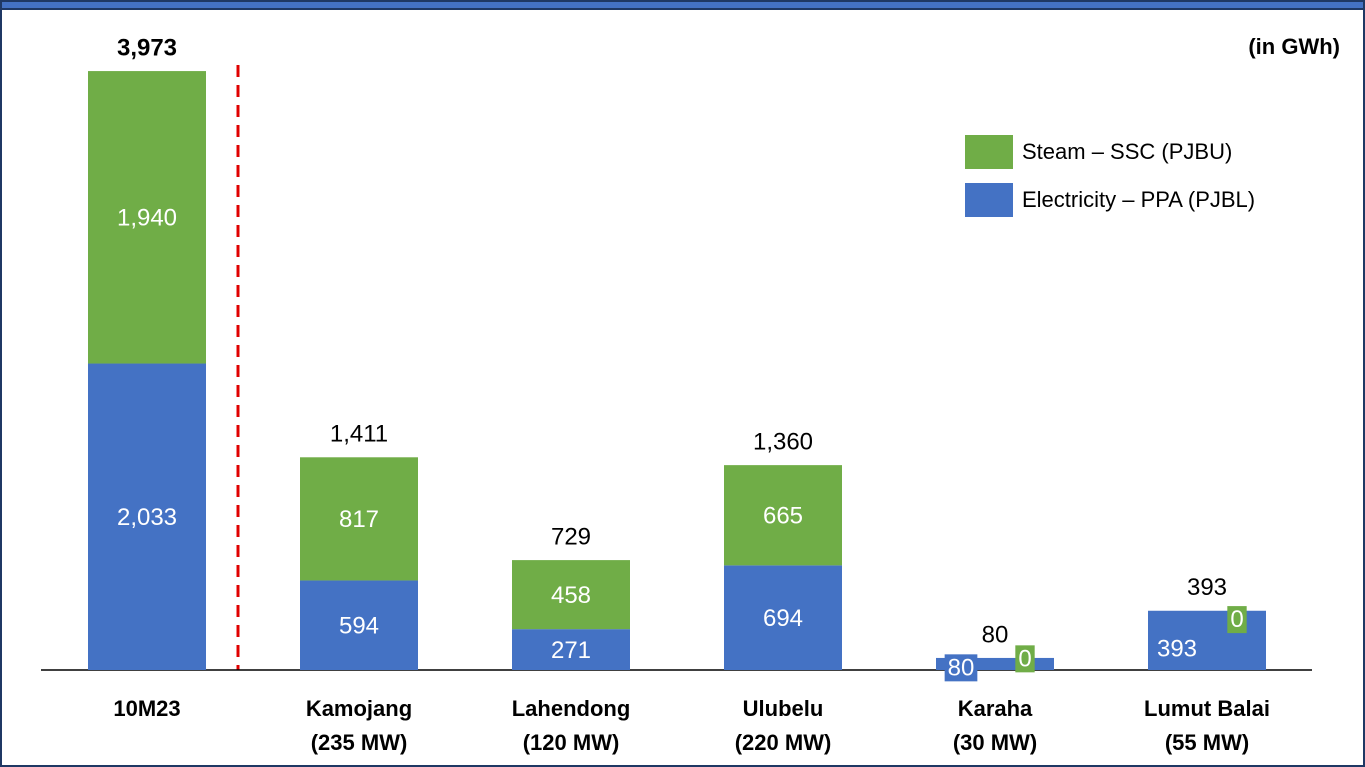  Describe the element at coordinates (783, 441) in the screenshot. I see `total-label: 1,360` at that location.